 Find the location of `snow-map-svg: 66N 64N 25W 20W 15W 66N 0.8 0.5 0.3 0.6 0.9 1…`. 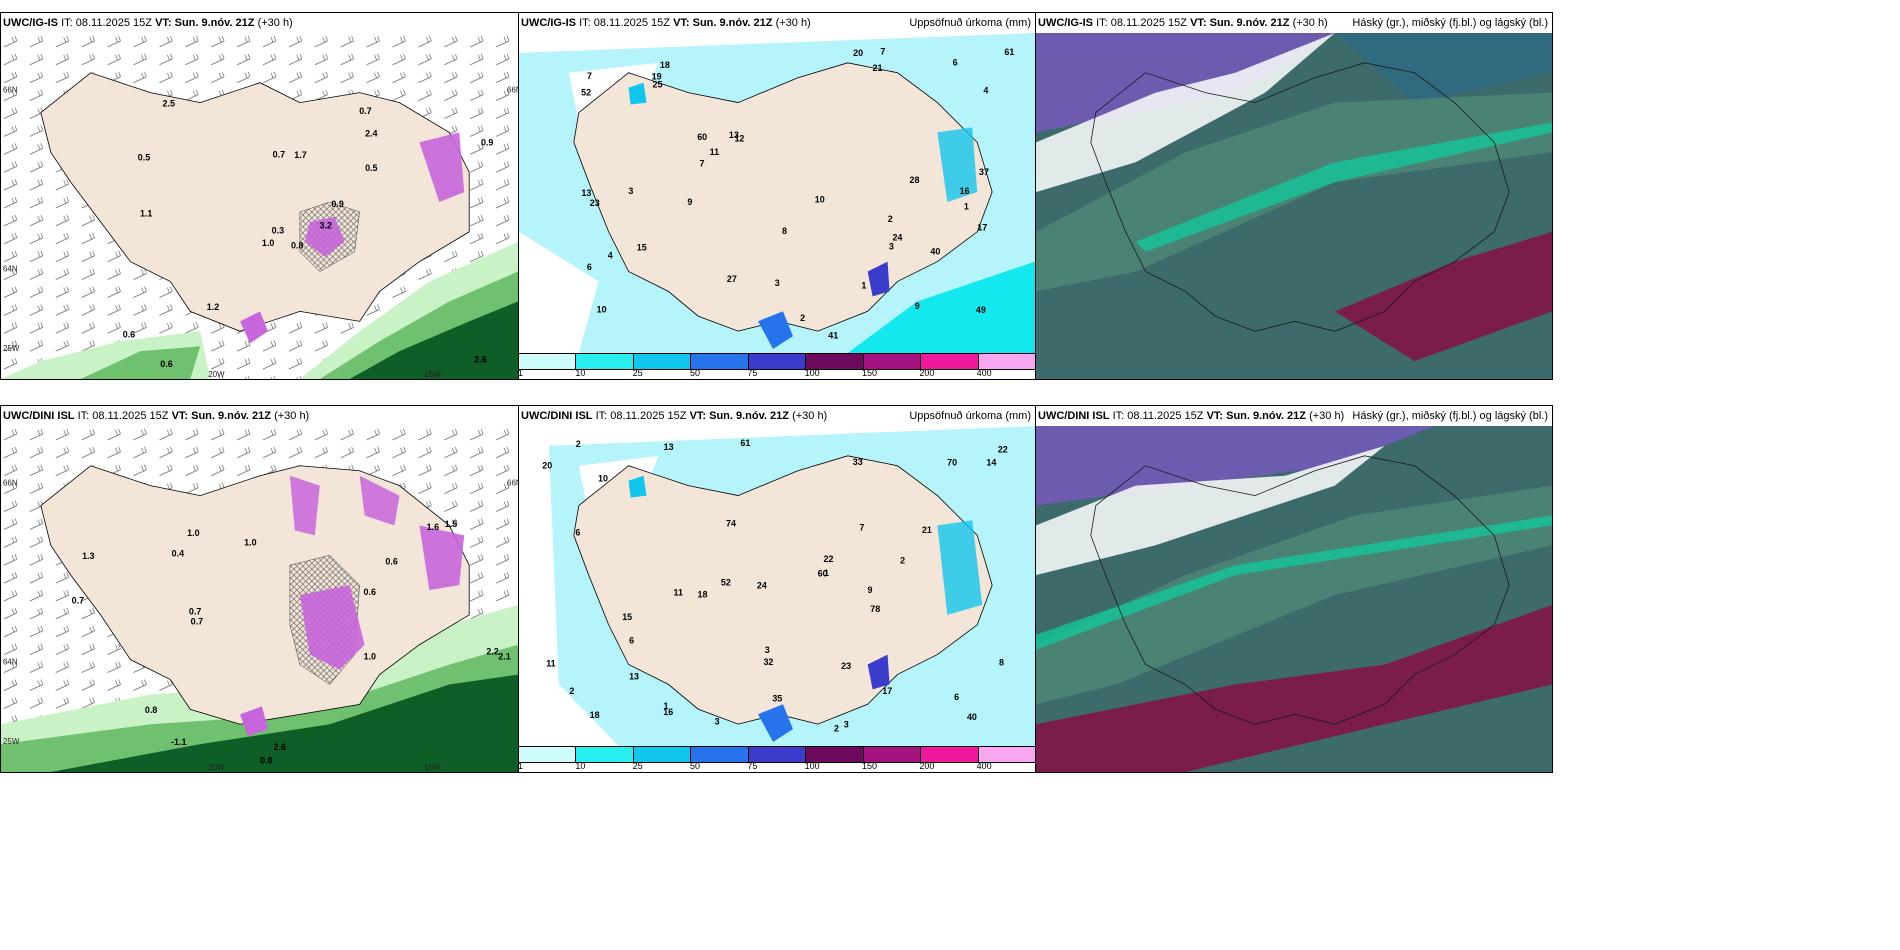

snow-map-svg: 66N 64N 25W 20W 15W 66N 0.8 0.5 0.3 0.6 0.9 1… is located at coordinates (259, 206).